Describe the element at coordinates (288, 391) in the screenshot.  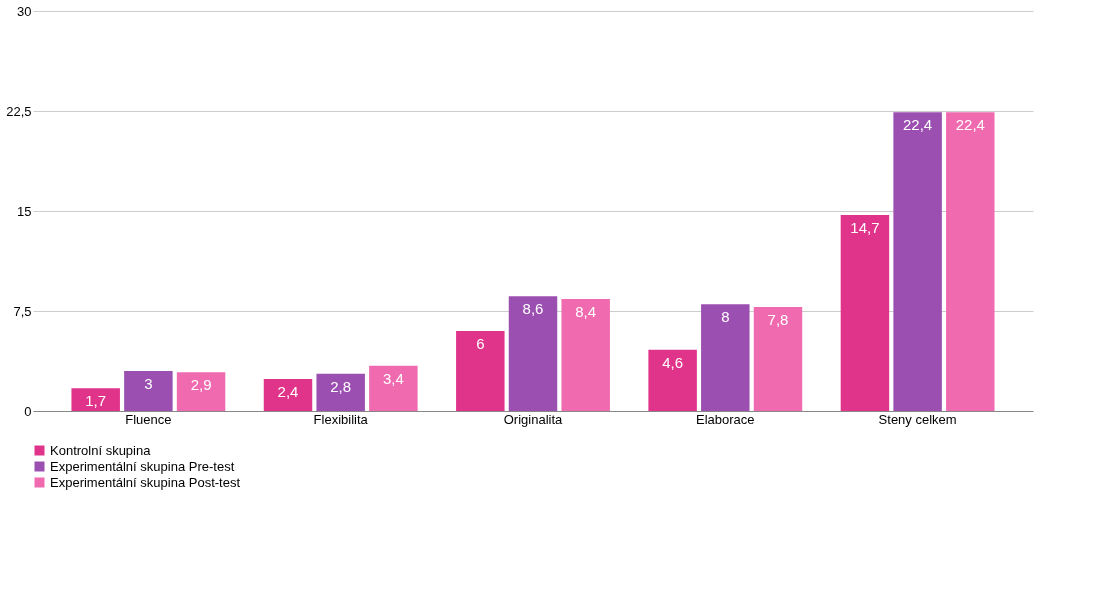
I see `data-label: 2,4` at that location.